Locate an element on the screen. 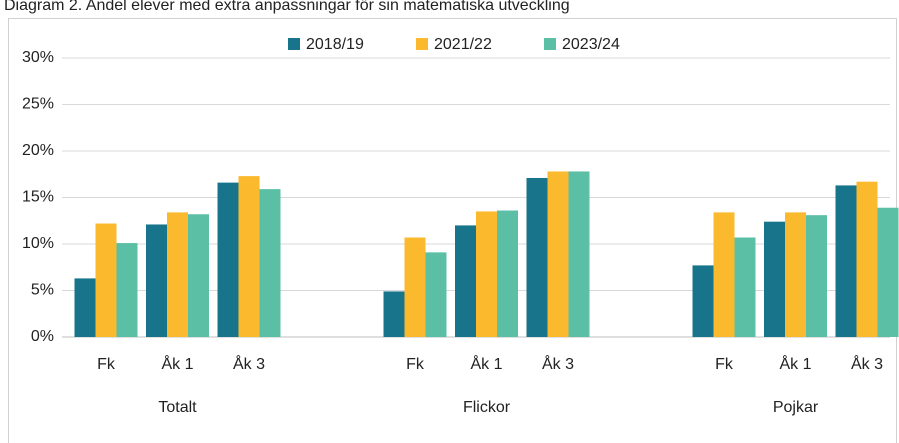  y-tick-label: 30% is located at coordinates (38, 57).